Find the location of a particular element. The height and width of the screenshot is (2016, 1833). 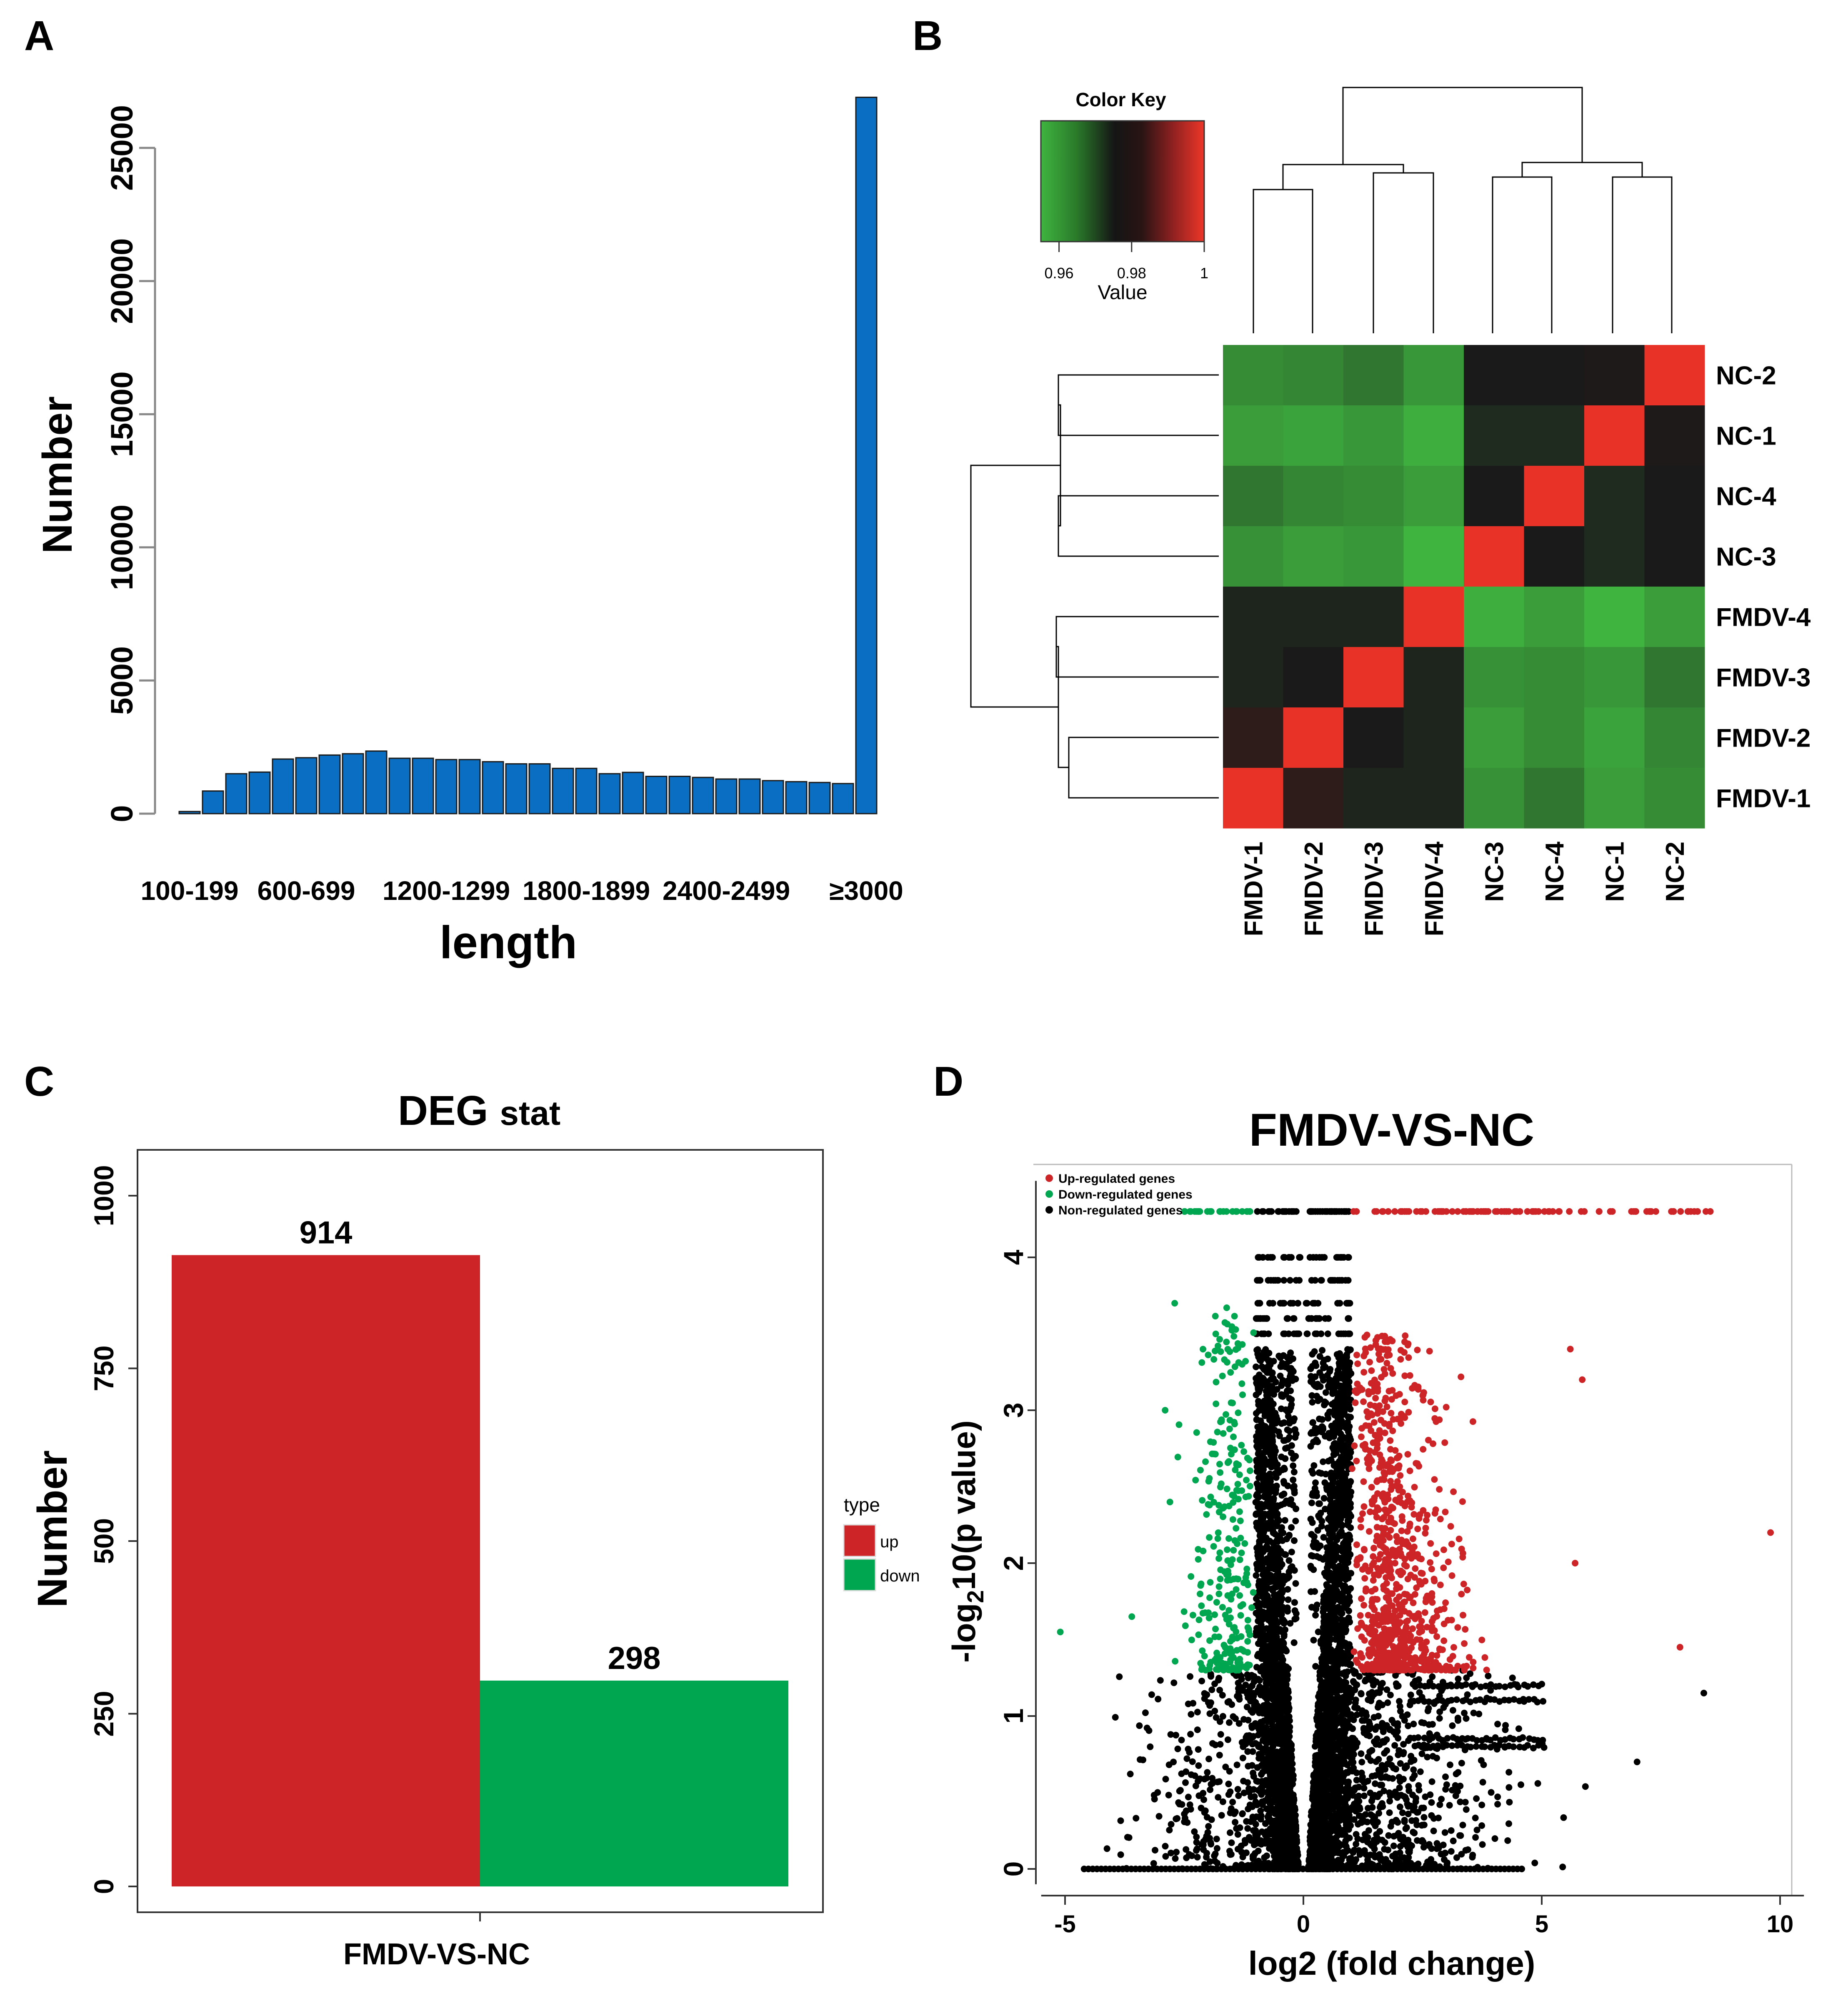

a-x-tick-label: 1200-1299 is located at coordinates (446, 891).